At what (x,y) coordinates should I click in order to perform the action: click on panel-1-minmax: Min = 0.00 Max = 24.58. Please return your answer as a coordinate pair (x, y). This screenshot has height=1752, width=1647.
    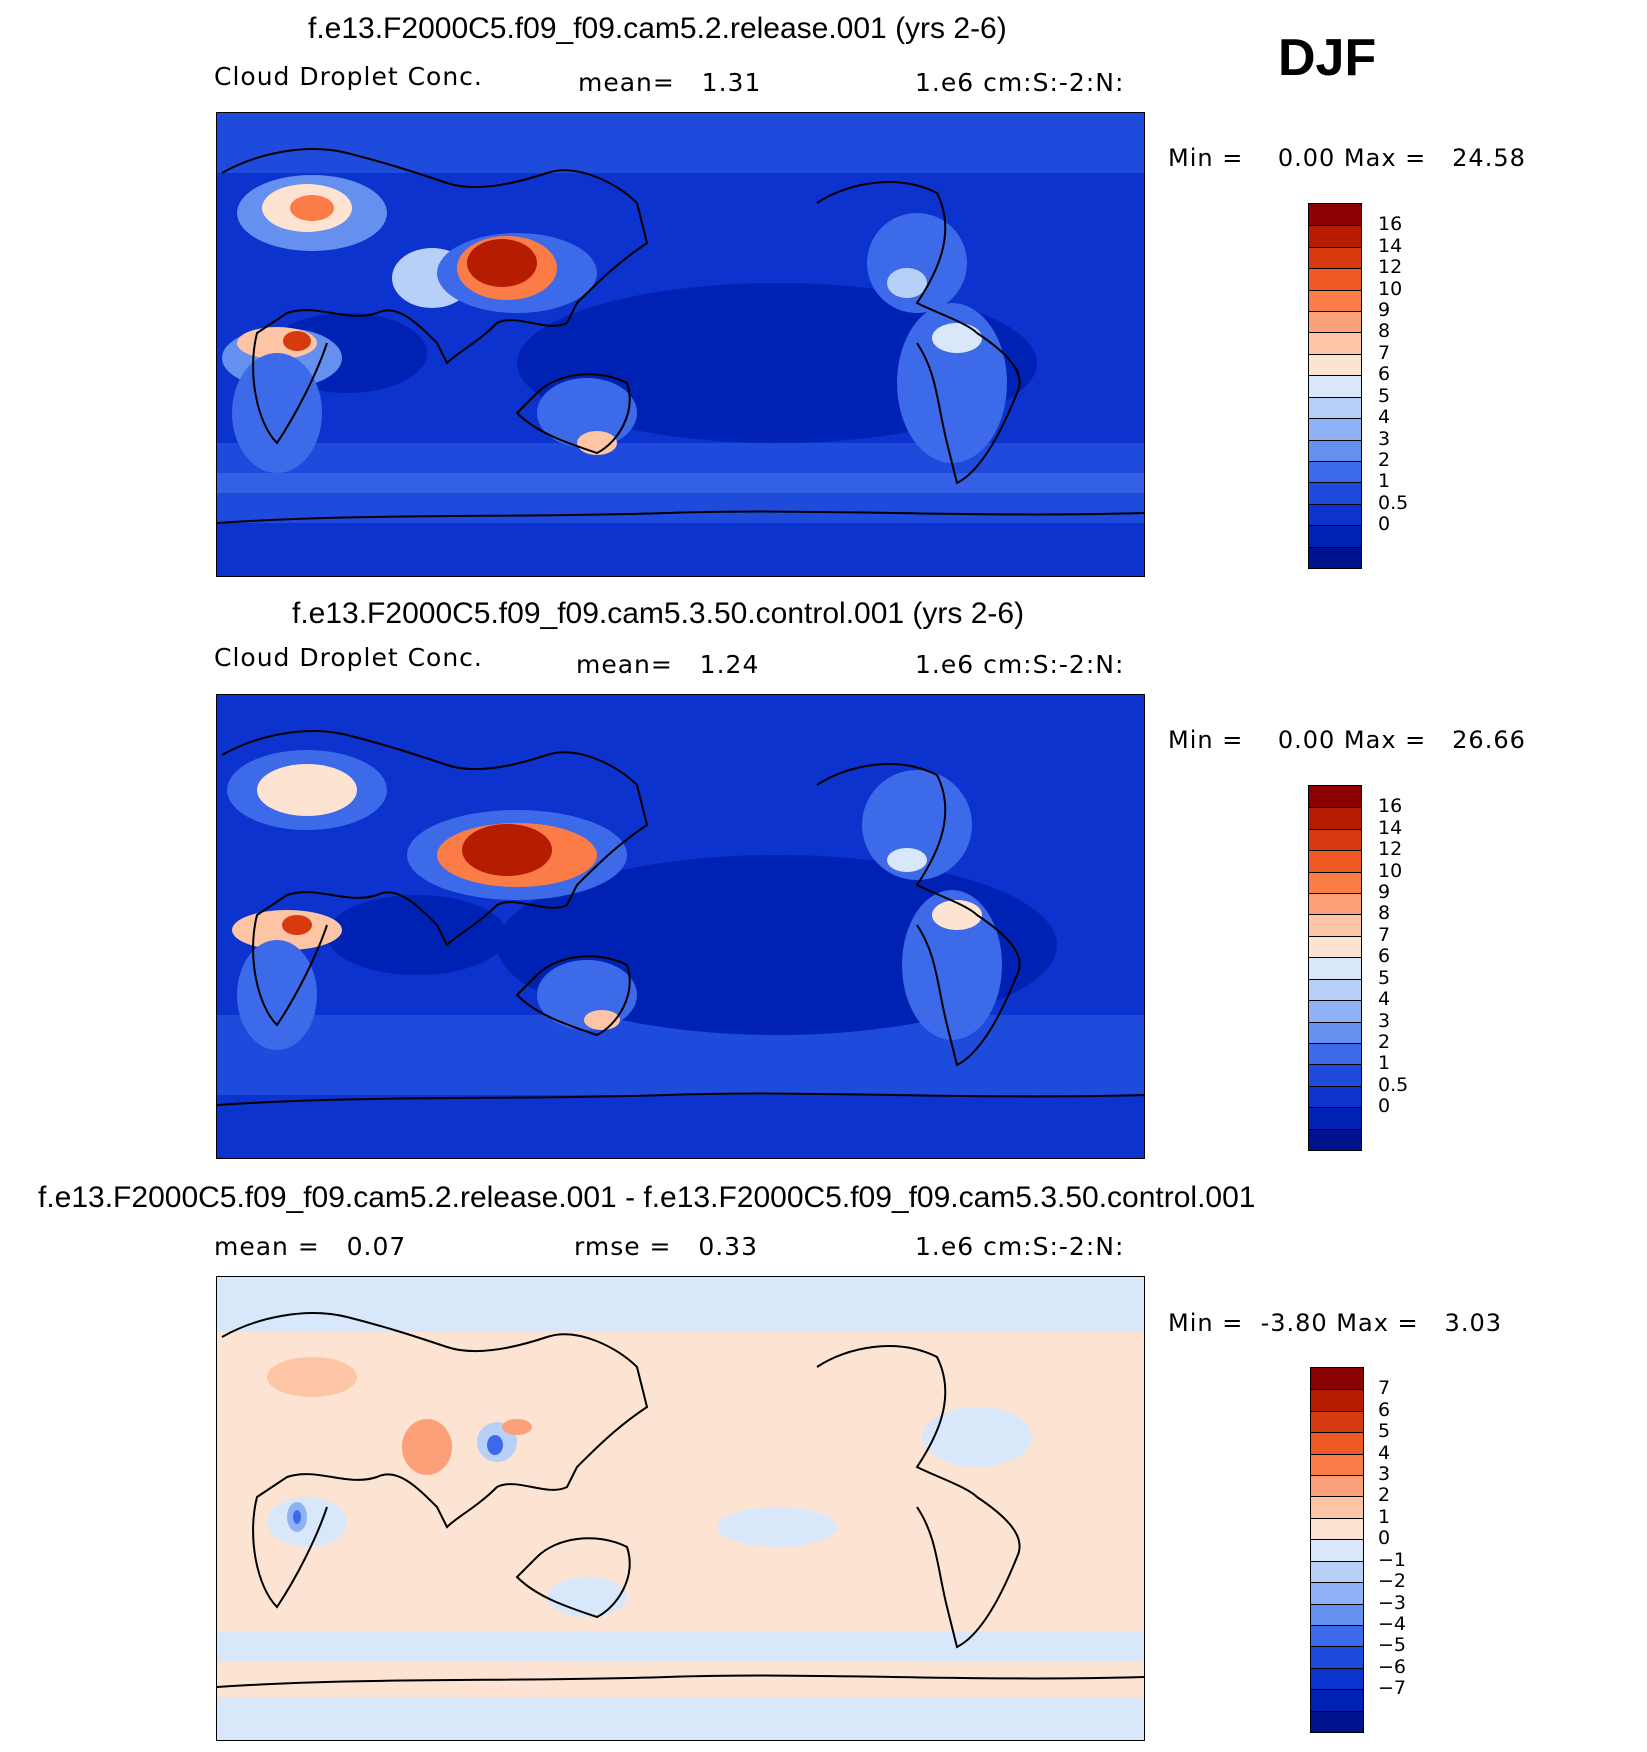
    Looking at the image, I should click on (1347, 158).